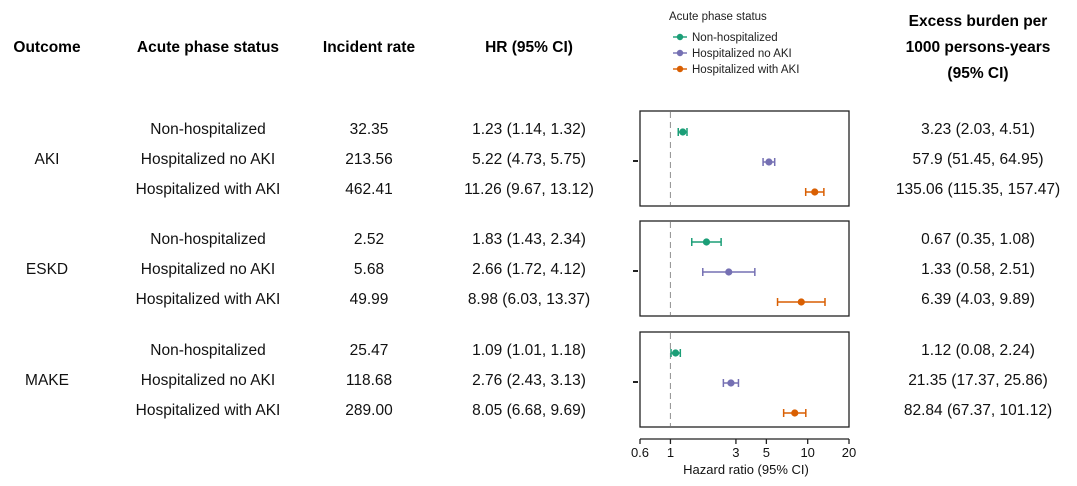  I want to click on panel-eskd, so click(741, 268).